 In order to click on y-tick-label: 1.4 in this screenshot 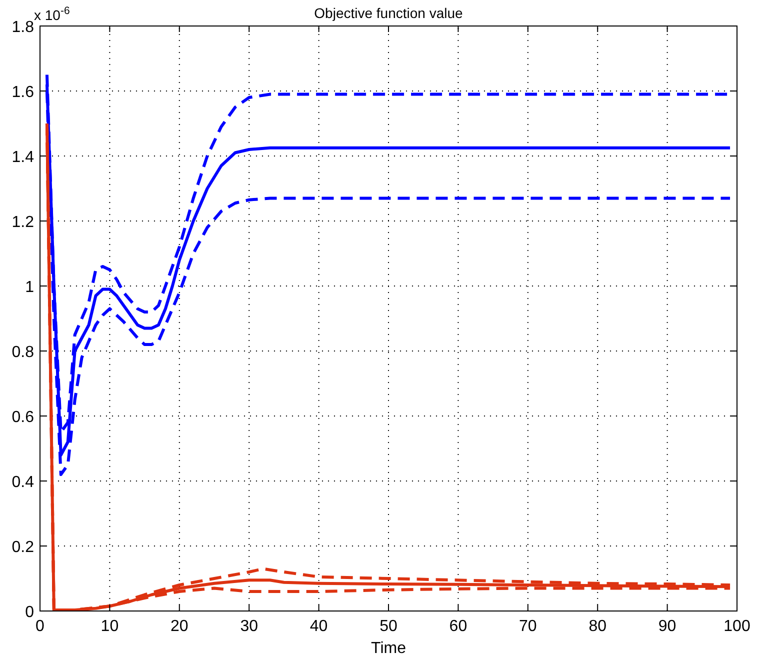, I will do `click(23, 157)`.